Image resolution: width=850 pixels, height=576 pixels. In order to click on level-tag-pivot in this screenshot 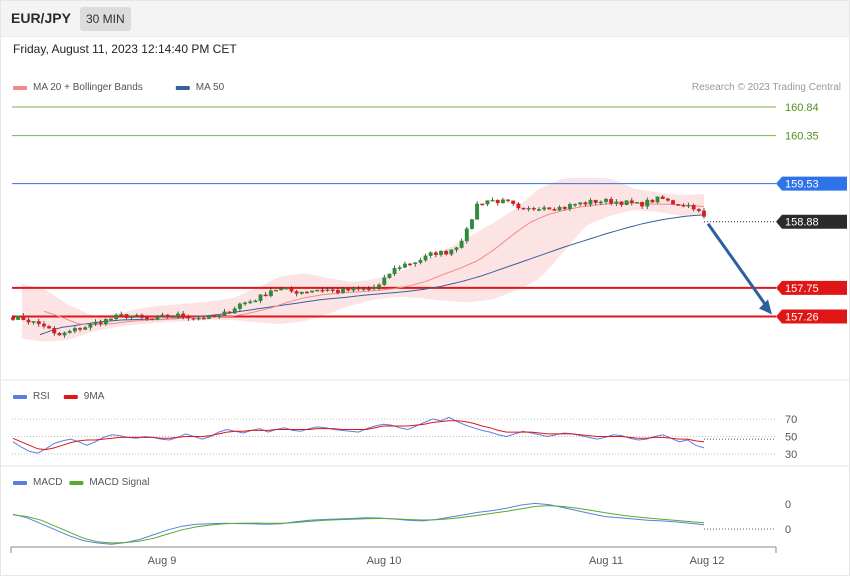, I will do `click(811, 183)`.